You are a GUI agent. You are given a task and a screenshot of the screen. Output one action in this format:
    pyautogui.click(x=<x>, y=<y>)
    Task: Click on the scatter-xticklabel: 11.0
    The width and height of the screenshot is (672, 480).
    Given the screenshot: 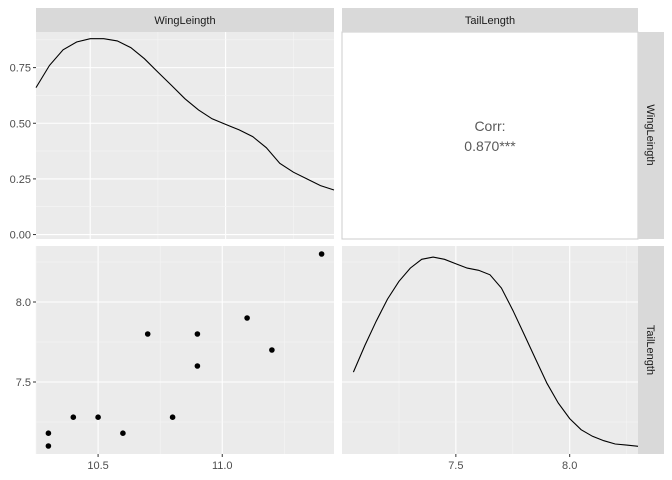 What is the action you would take?
    pyautogui.click(x=222, y=466)
    